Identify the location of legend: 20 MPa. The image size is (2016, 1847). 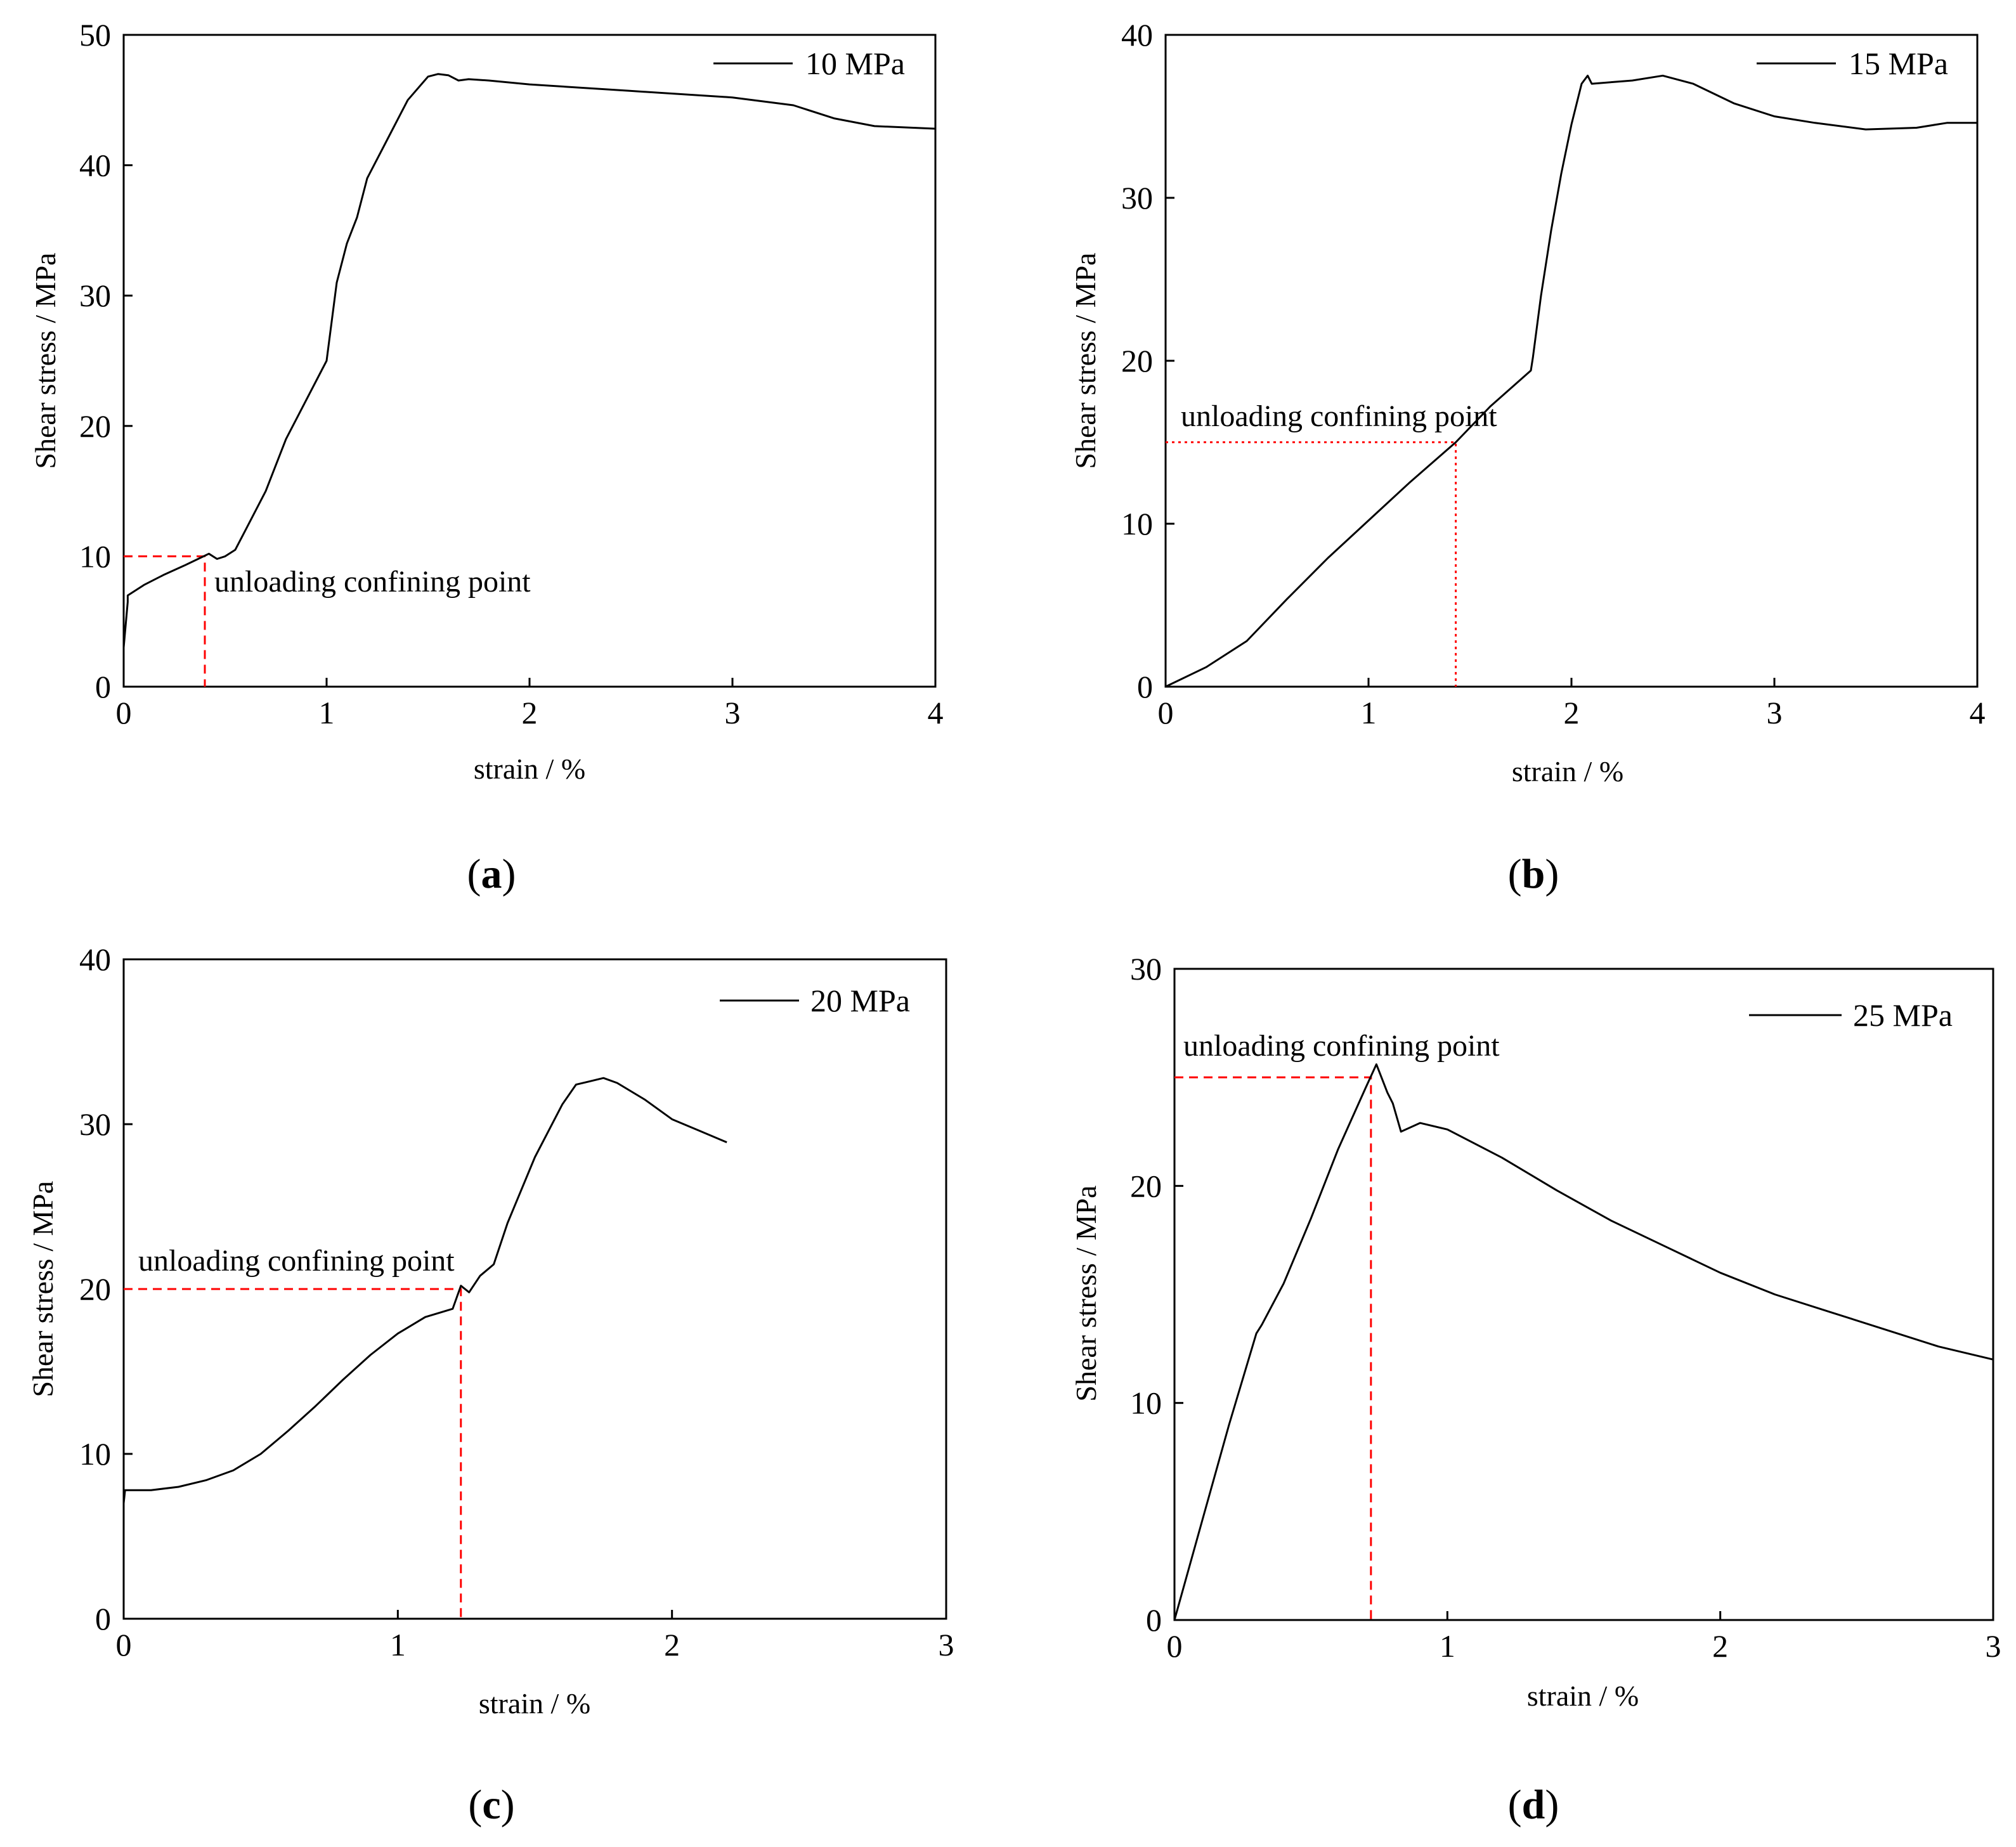
(815, 1000).